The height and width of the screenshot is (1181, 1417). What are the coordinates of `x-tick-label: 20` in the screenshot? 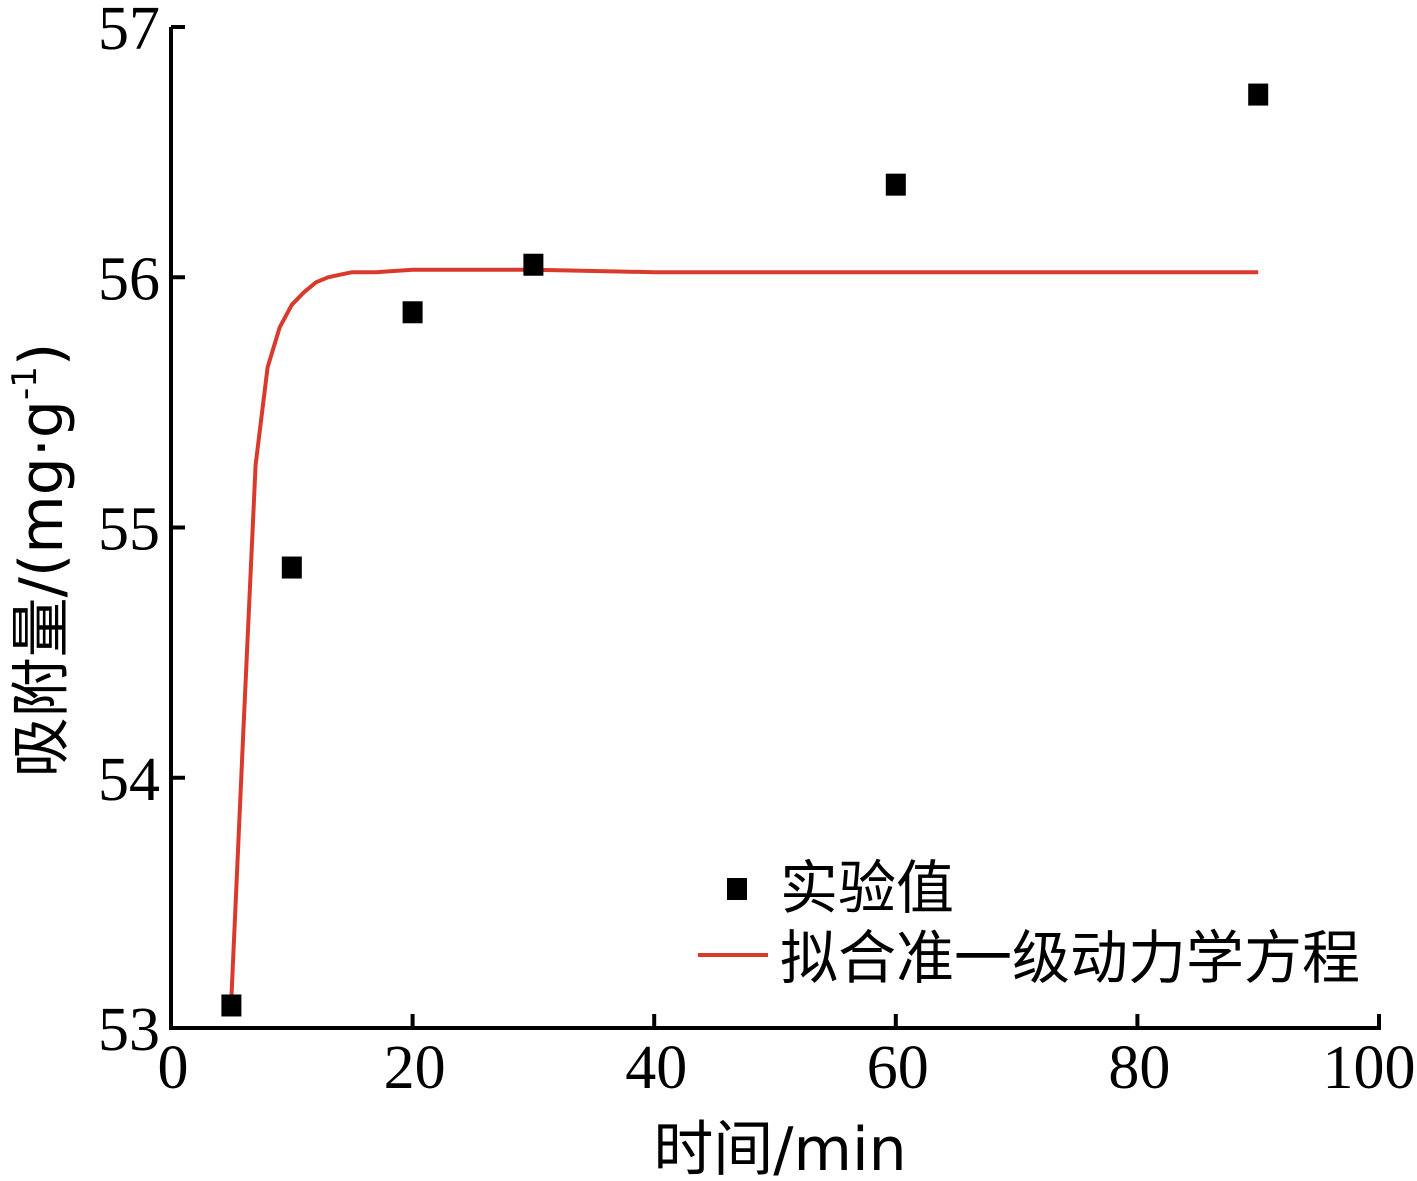 It's located at (415, 1068).